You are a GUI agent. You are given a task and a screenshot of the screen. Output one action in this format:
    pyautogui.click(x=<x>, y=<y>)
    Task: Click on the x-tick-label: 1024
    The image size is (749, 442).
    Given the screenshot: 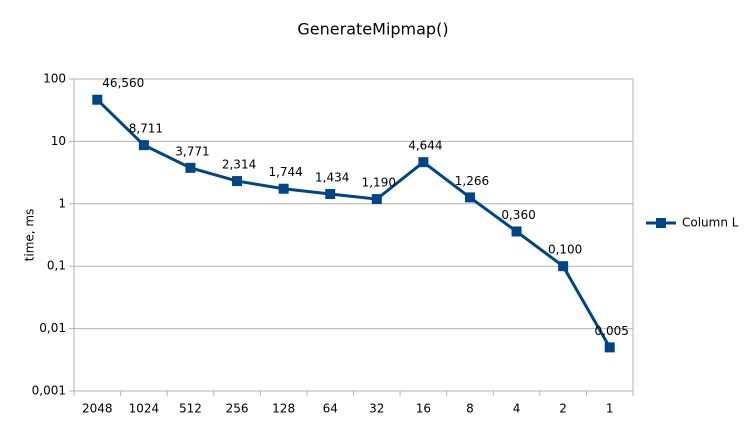 What is the action you would take?
    pyautogui.click(x=144, y=409)
    